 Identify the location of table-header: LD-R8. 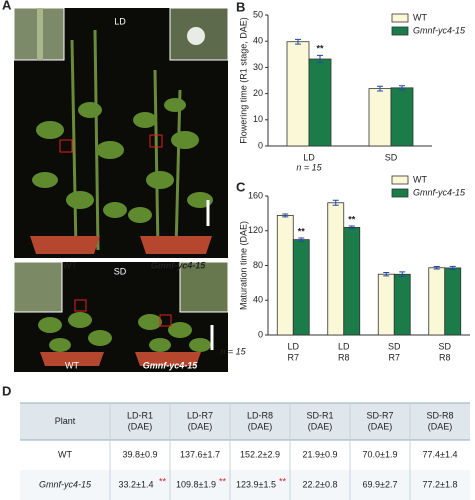
(260, 415).